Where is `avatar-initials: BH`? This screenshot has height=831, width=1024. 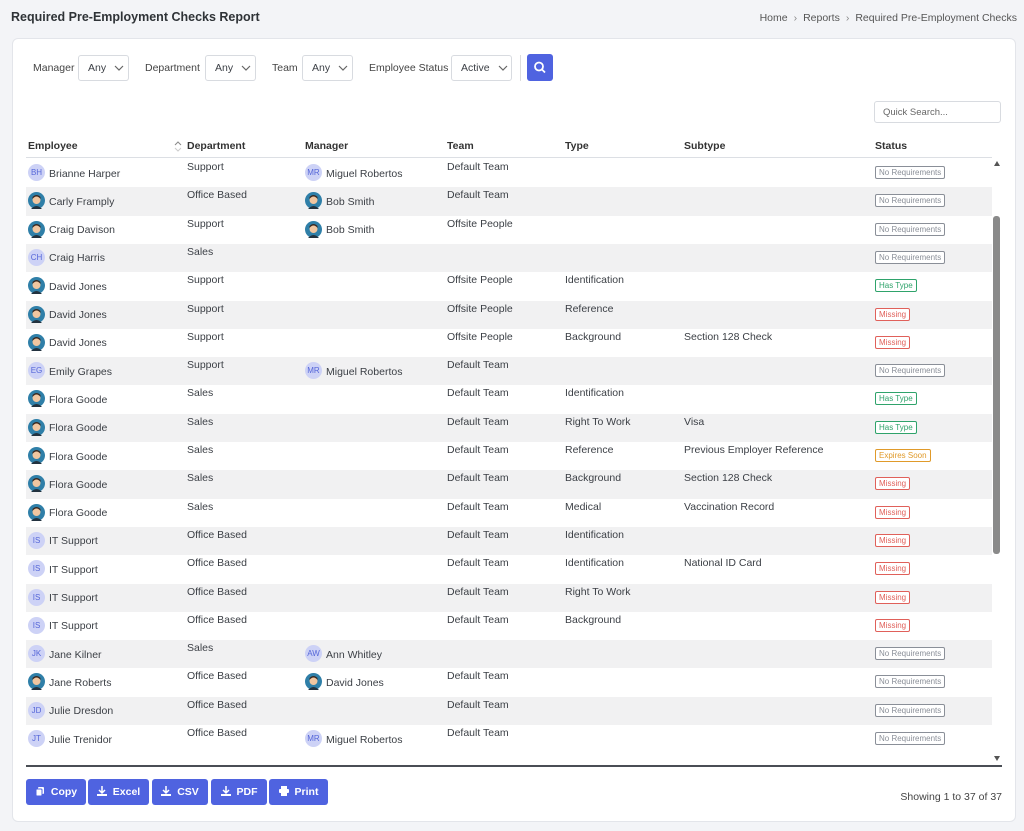
avatar-initials: BH is located at coordinates (36, 172).